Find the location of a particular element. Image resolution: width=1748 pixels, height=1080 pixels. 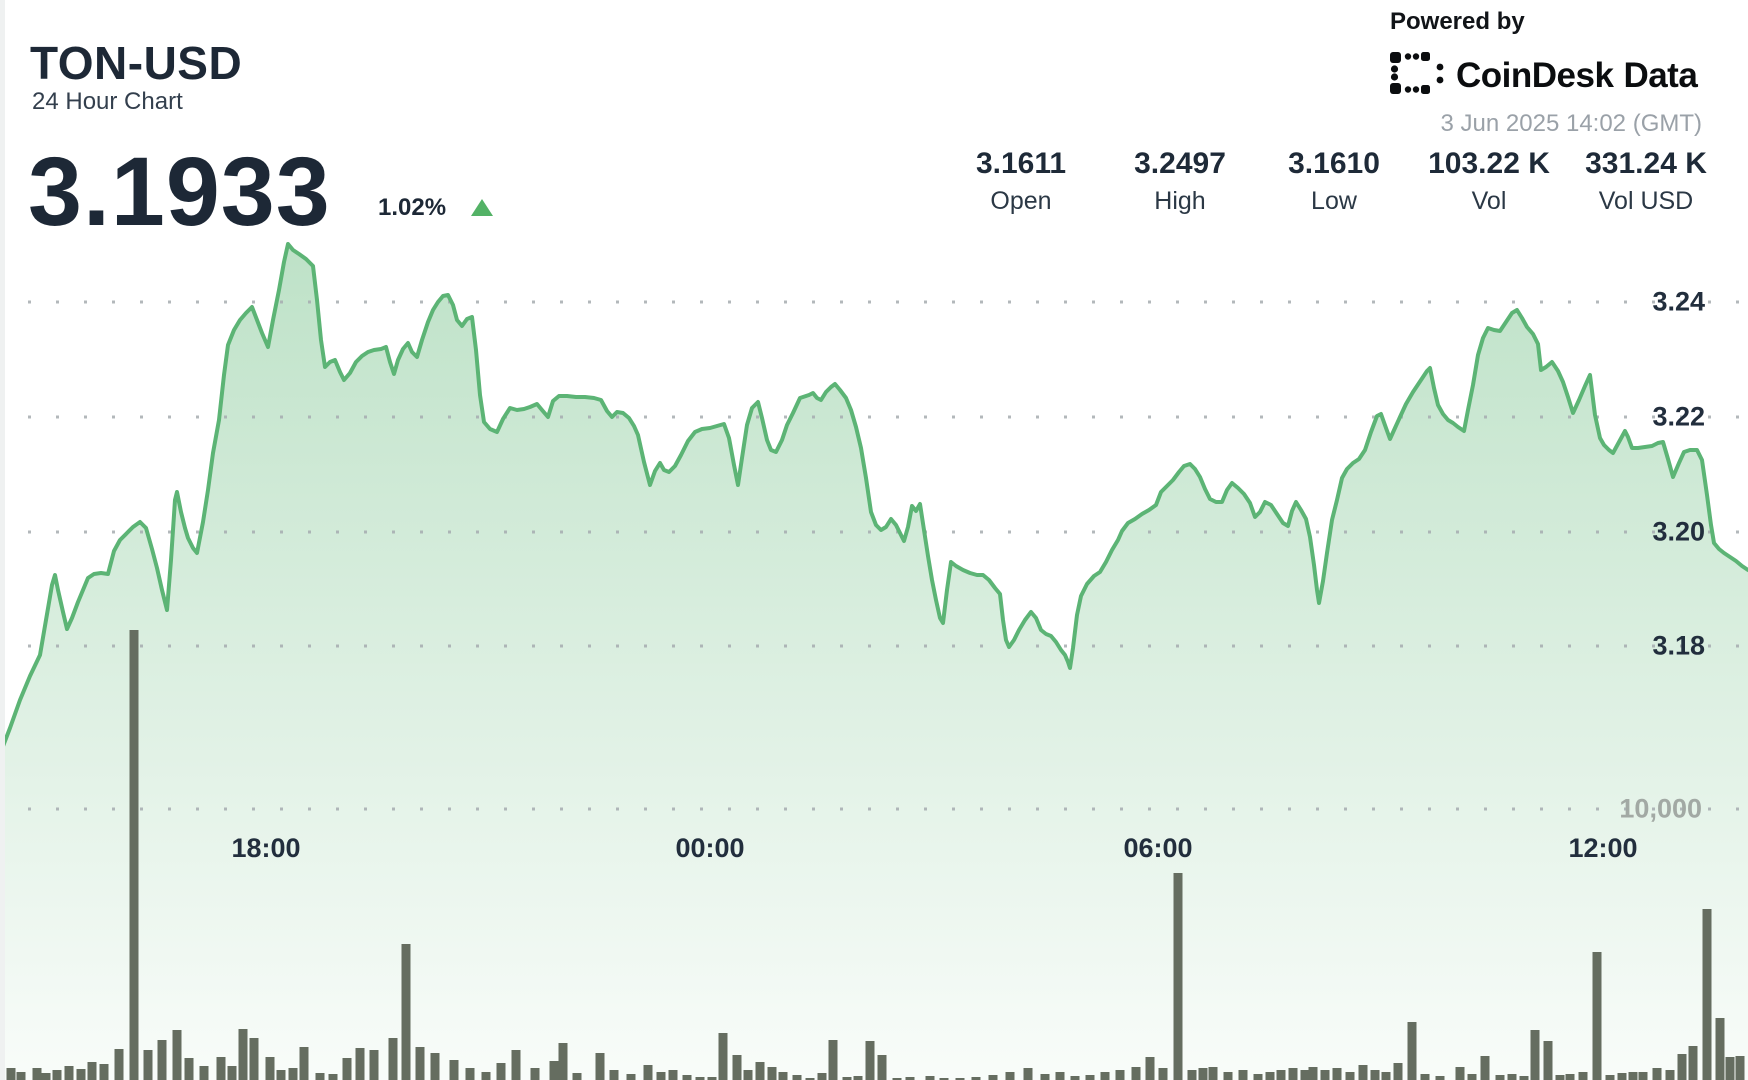

page-title: TON-USD is located at coordinates (136, 63).